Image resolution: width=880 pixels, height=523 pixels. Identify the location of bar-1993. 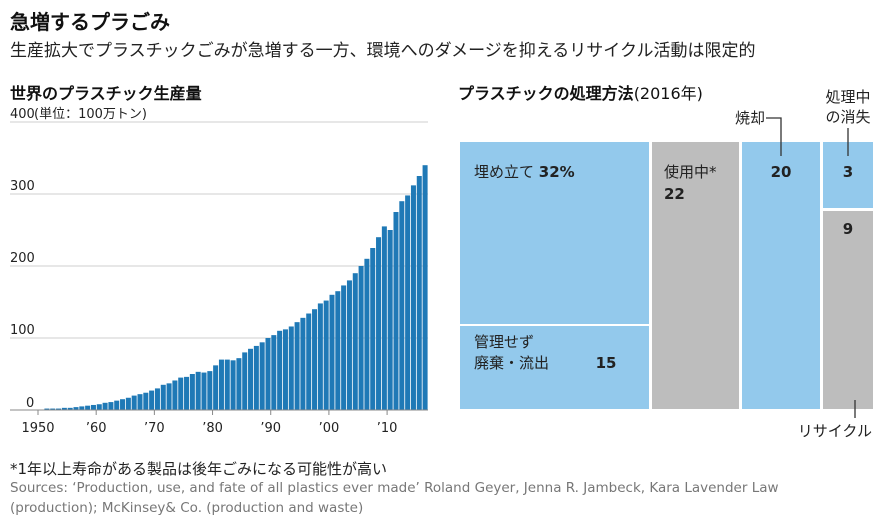
(297, 366).